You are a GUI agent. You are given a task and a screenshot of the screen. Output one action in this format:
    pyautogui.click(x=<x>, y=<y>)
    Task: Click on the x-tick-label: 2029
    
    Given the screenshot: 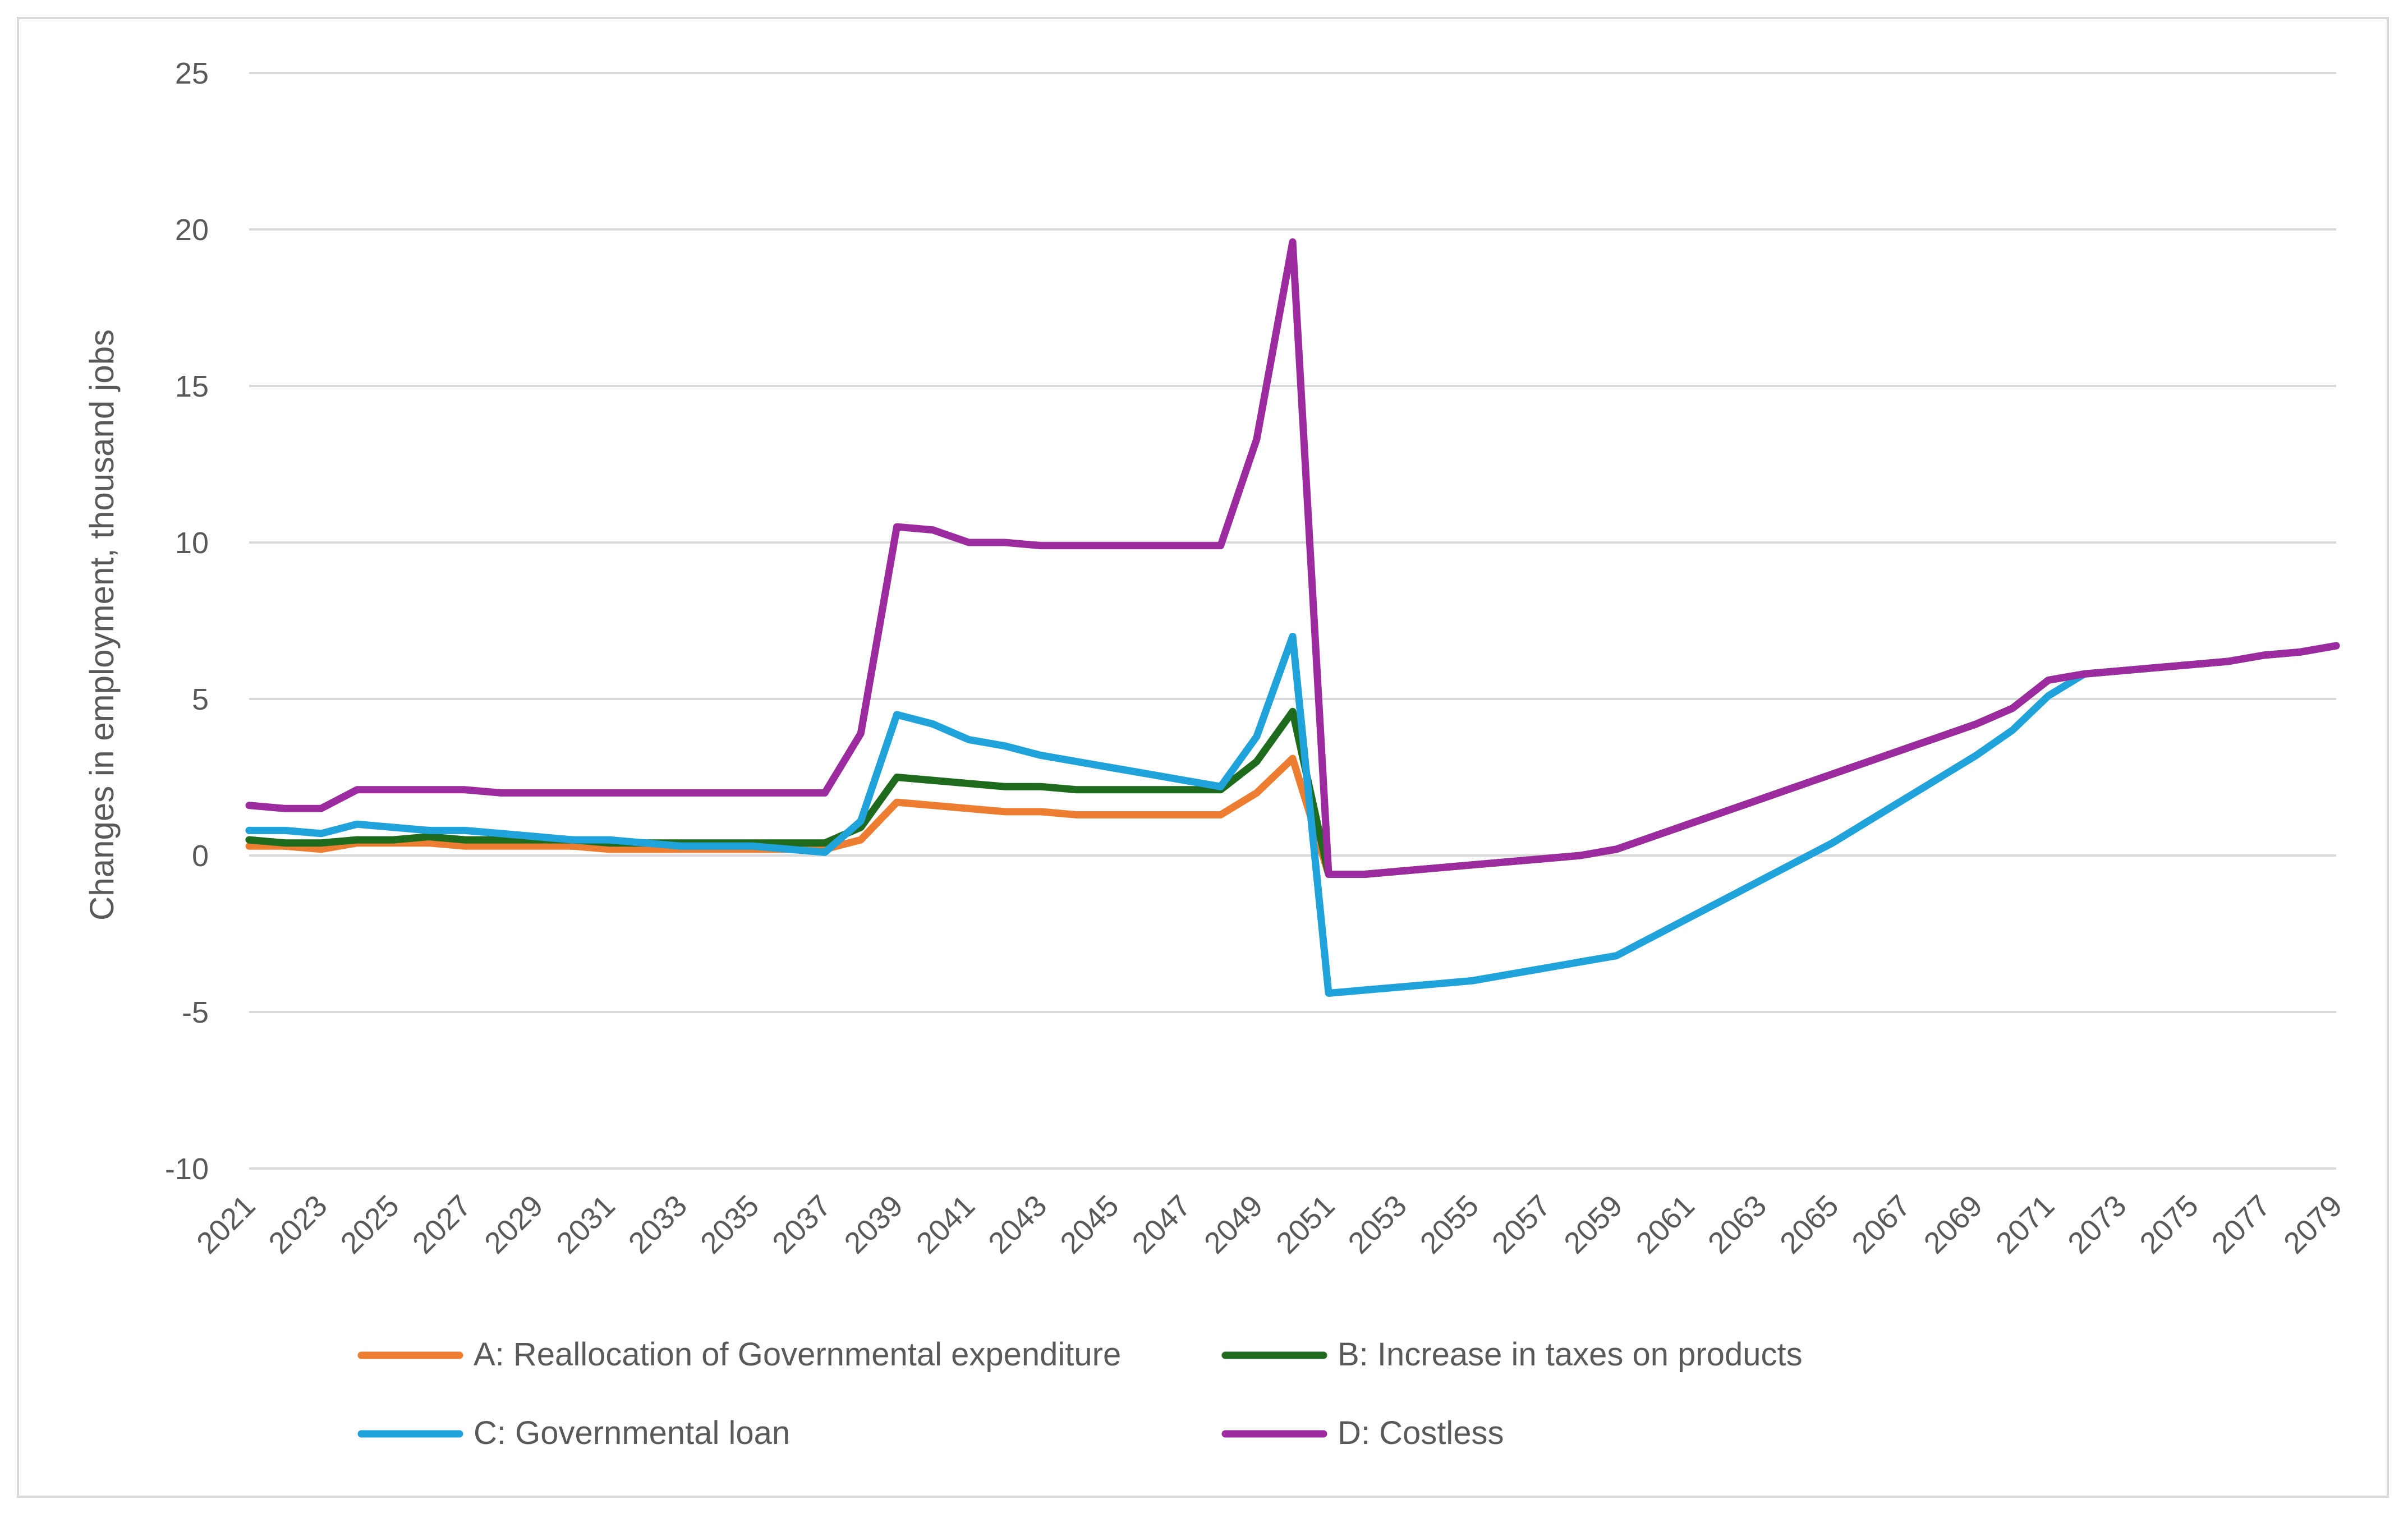 What is the action you would take?
    pyautogui.click(x=513, y=1225)
    